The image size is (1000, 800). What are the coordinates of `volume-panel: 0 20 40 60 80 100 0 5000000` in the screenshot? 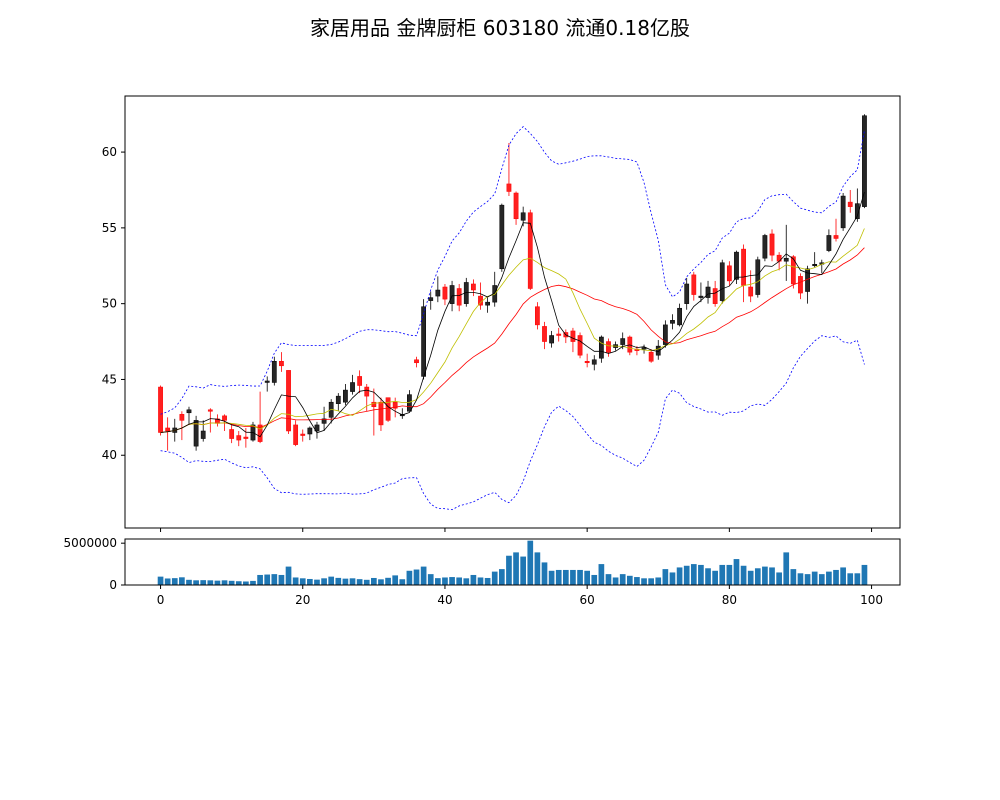 It's located at (482, 571).